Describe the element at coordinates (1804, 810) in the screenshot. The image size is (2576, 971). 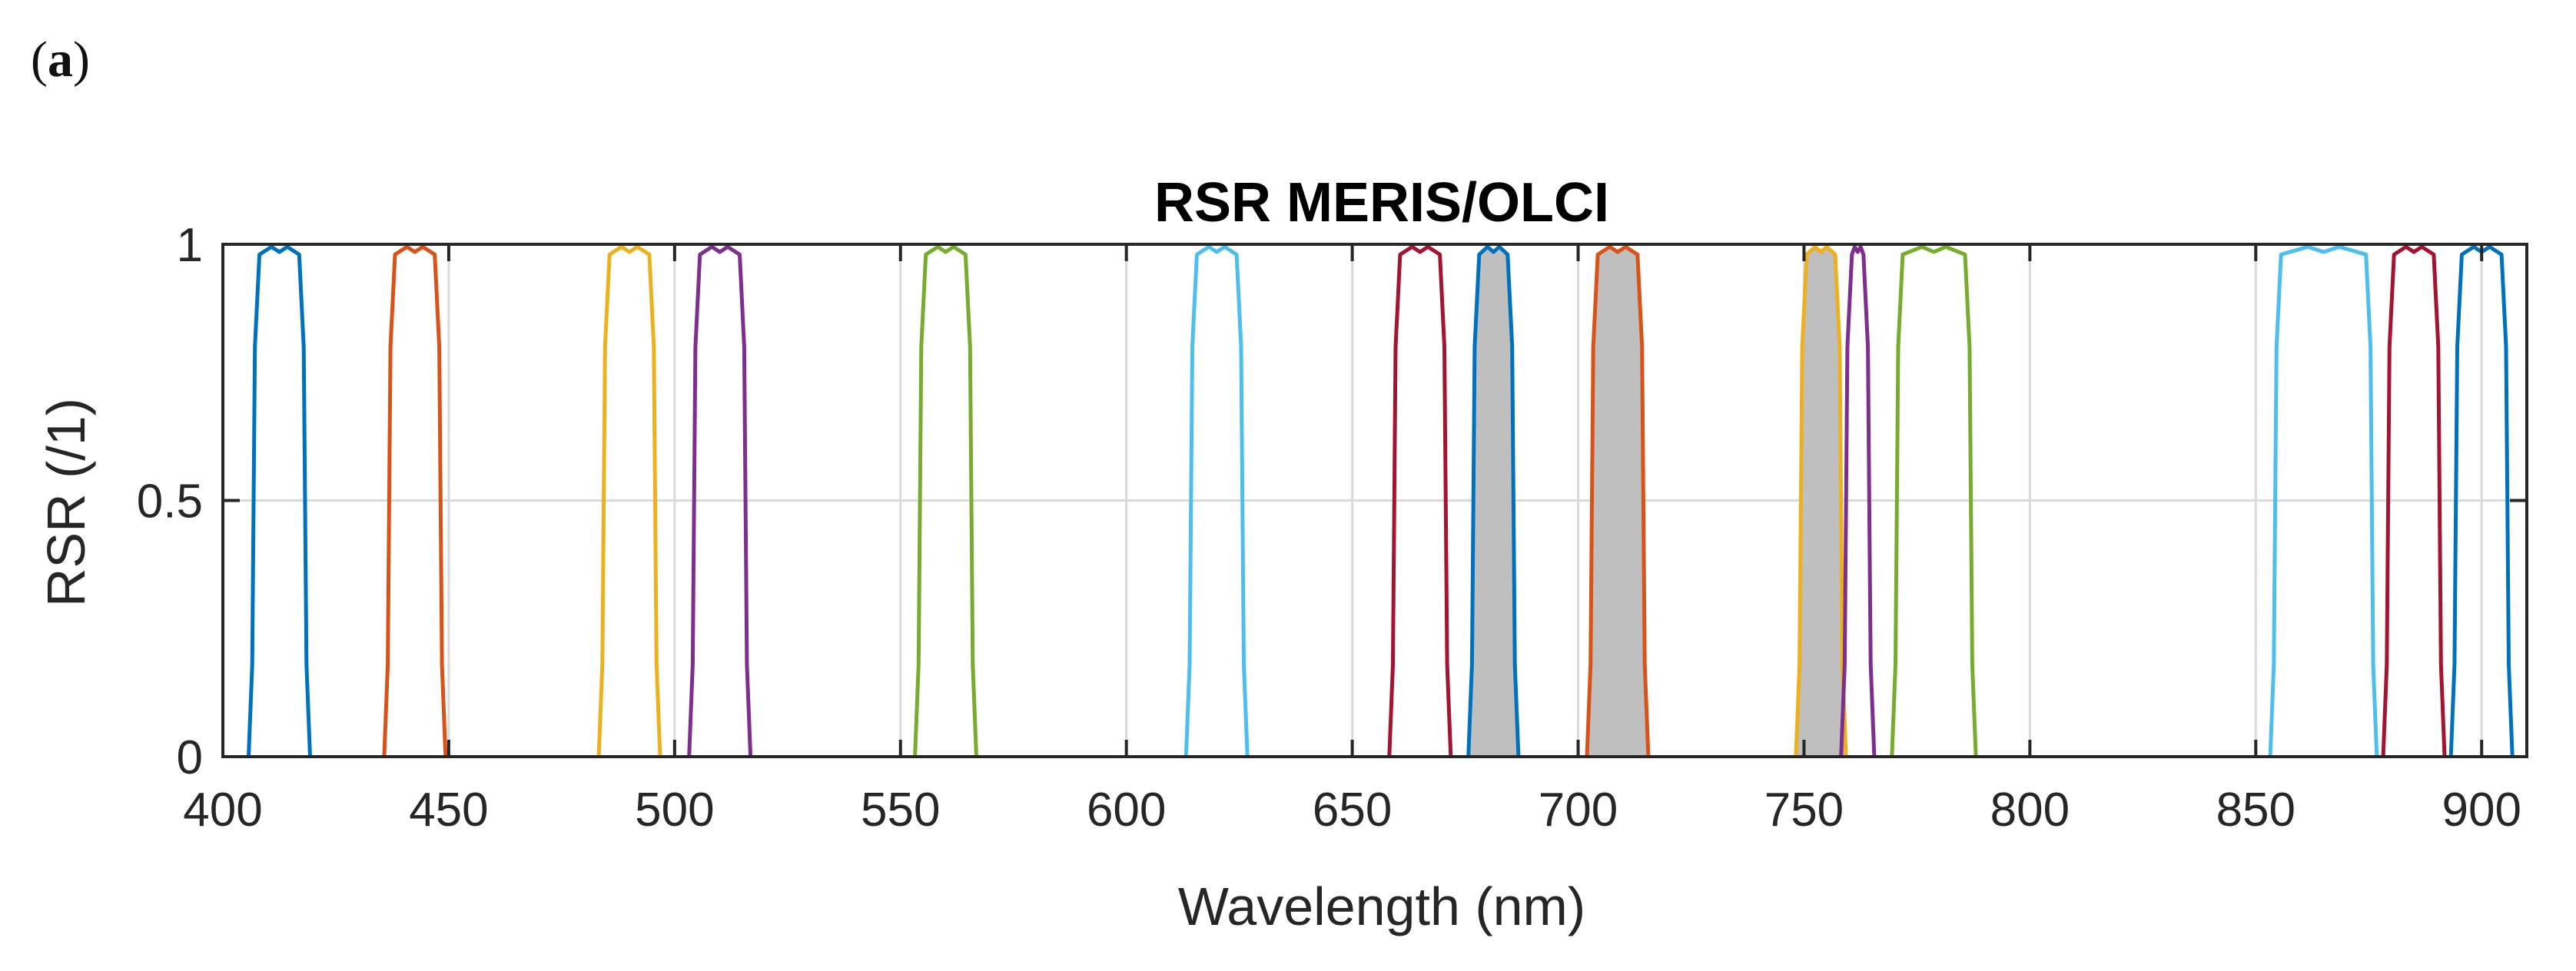
I see `x-tick-label: 750` at that location.